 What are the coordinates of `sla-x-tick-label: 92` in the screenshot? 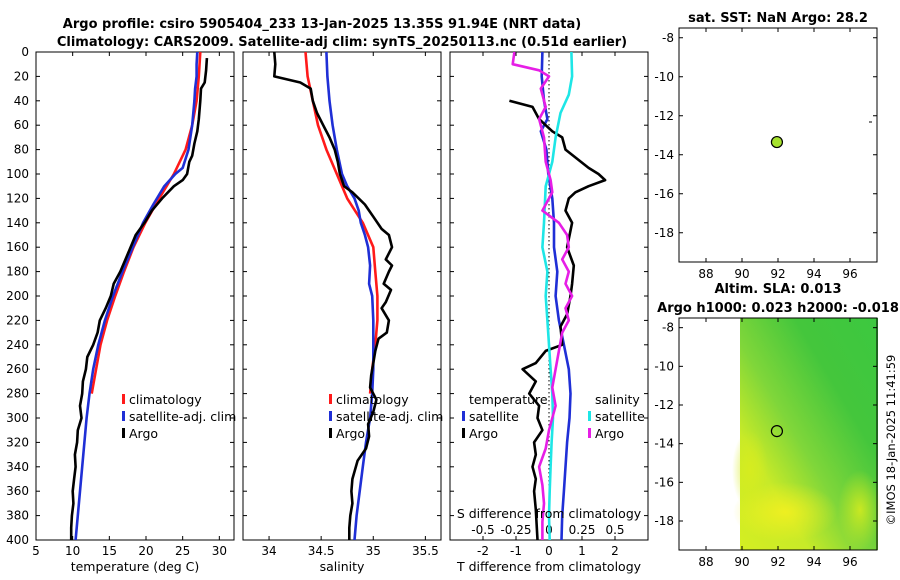 It's located at (777, 562).